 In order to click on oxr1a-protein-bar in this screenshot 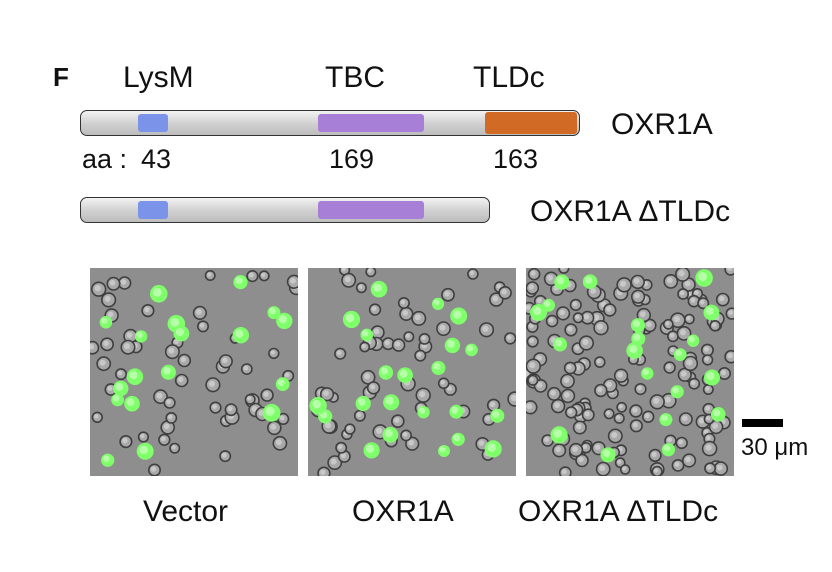, I will do `click(330, 123)`.